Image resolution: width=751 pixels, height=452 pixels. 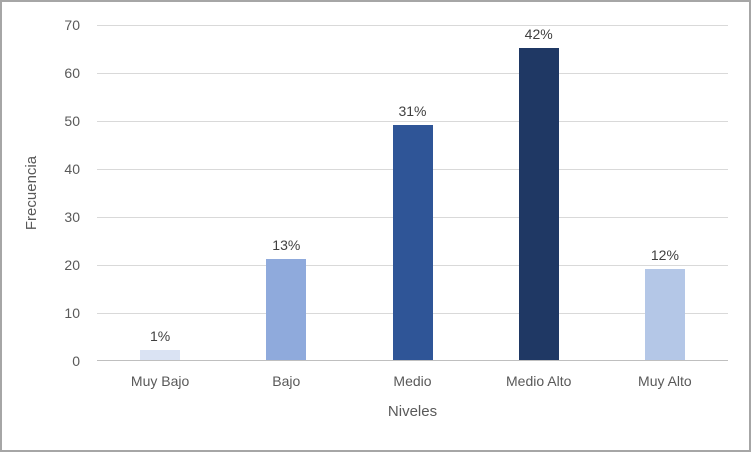 I want to click on y-tick-label: 20, so click(x=72, y=265).